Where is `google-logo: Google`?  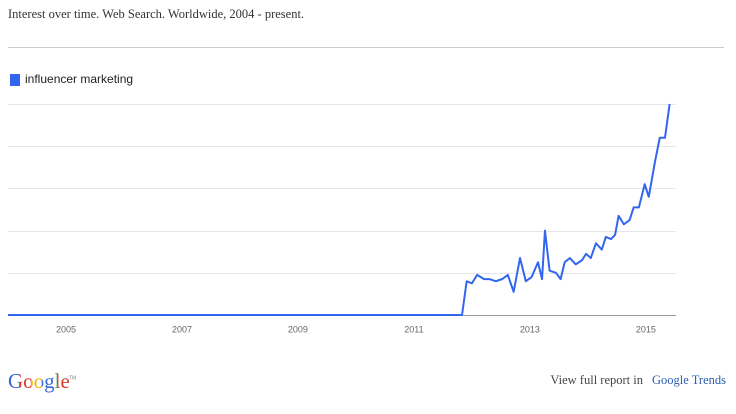
google-logo: Google is located at coordinates (39, 381).